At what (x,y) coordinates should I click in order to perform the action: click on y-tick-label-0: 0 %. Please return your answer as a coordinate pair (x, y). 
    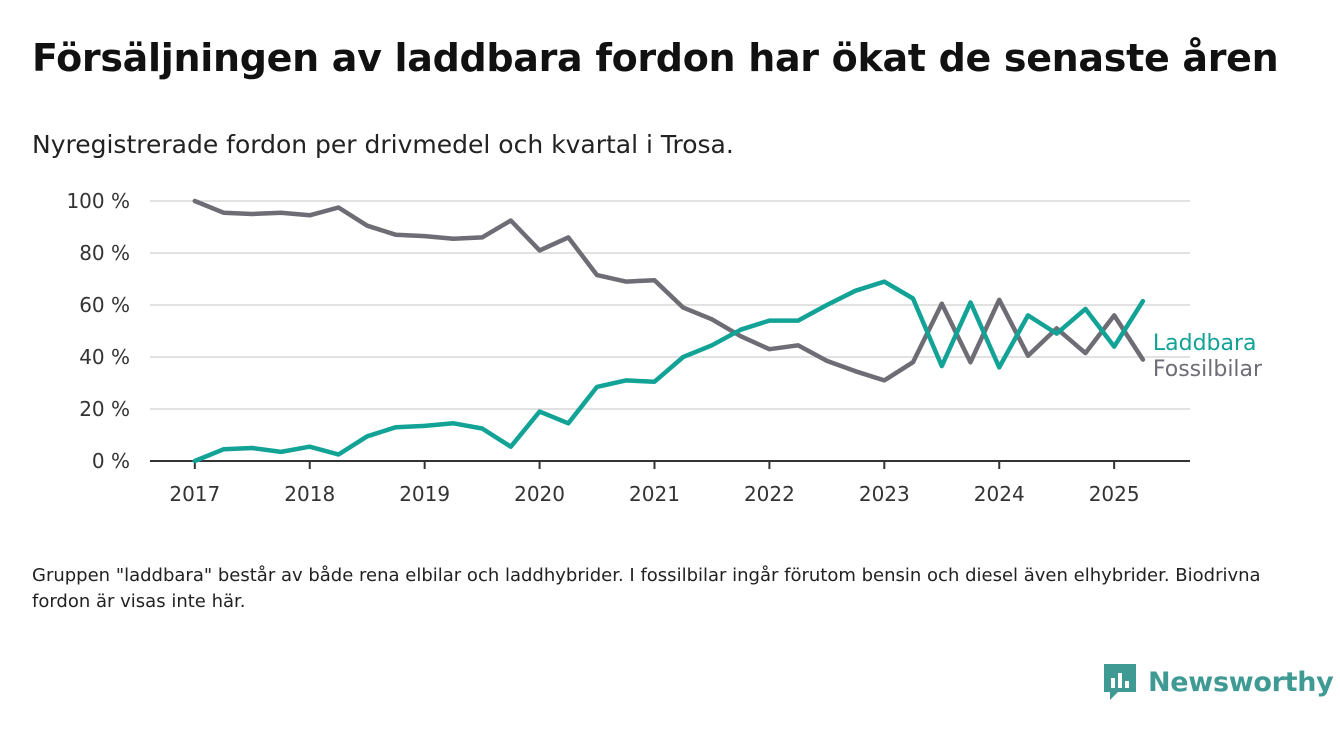
    Looking at the image, I should click on (111, 461).